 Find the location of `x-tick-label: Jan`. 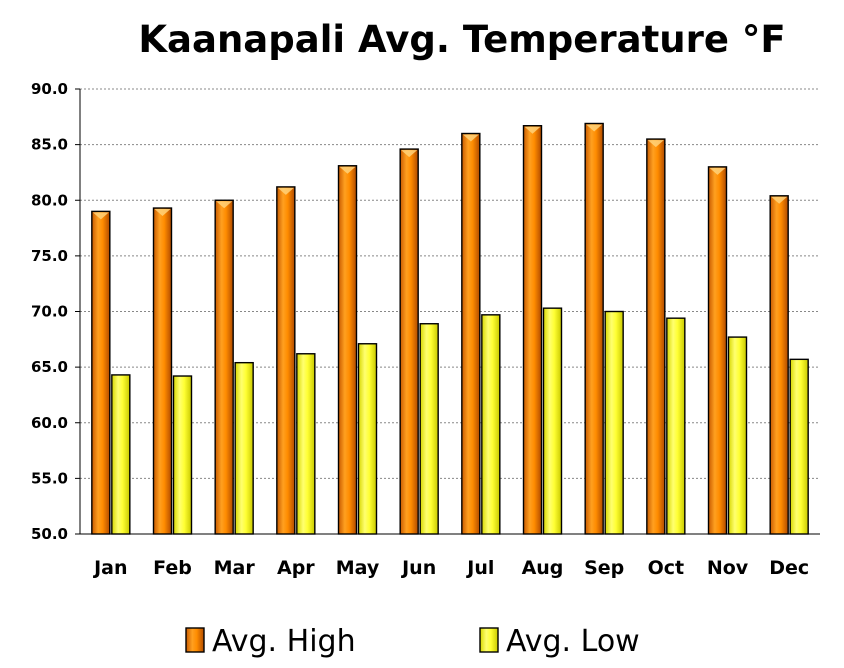

x-tick-label: Jan is located at coordinates (109, 568).